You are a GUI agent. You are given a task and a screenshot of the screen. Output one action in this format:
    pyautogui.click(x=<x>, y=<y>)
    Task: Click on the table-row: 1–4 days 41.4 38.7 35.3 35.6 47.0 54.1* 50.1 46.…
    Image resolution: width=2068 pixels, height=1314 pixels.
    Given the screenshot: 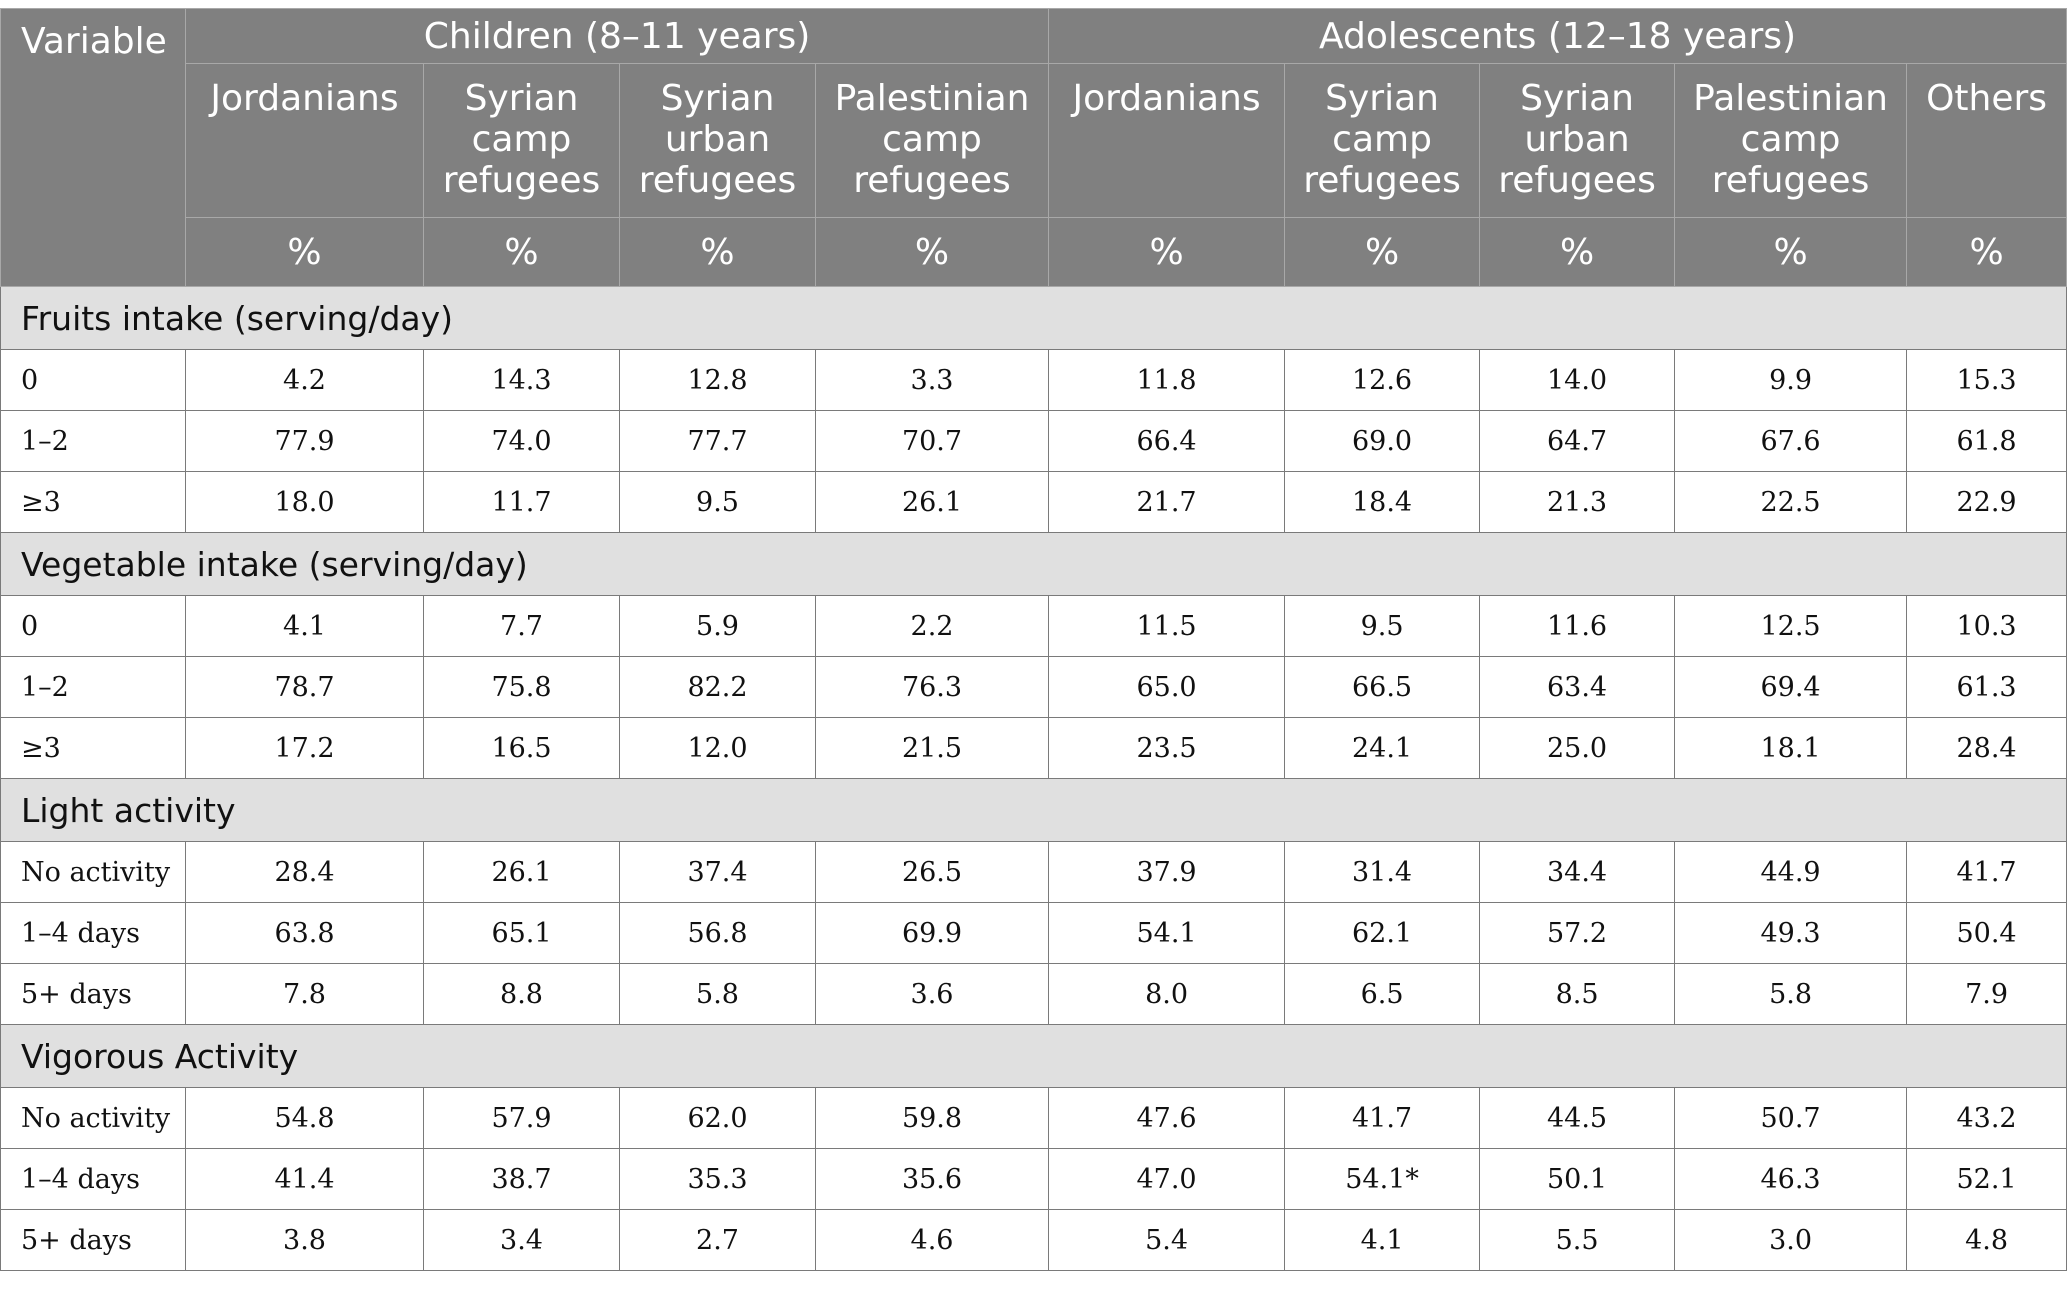 What is the action you would take?
    pyautogui.click(x=1034, y=1179)
    